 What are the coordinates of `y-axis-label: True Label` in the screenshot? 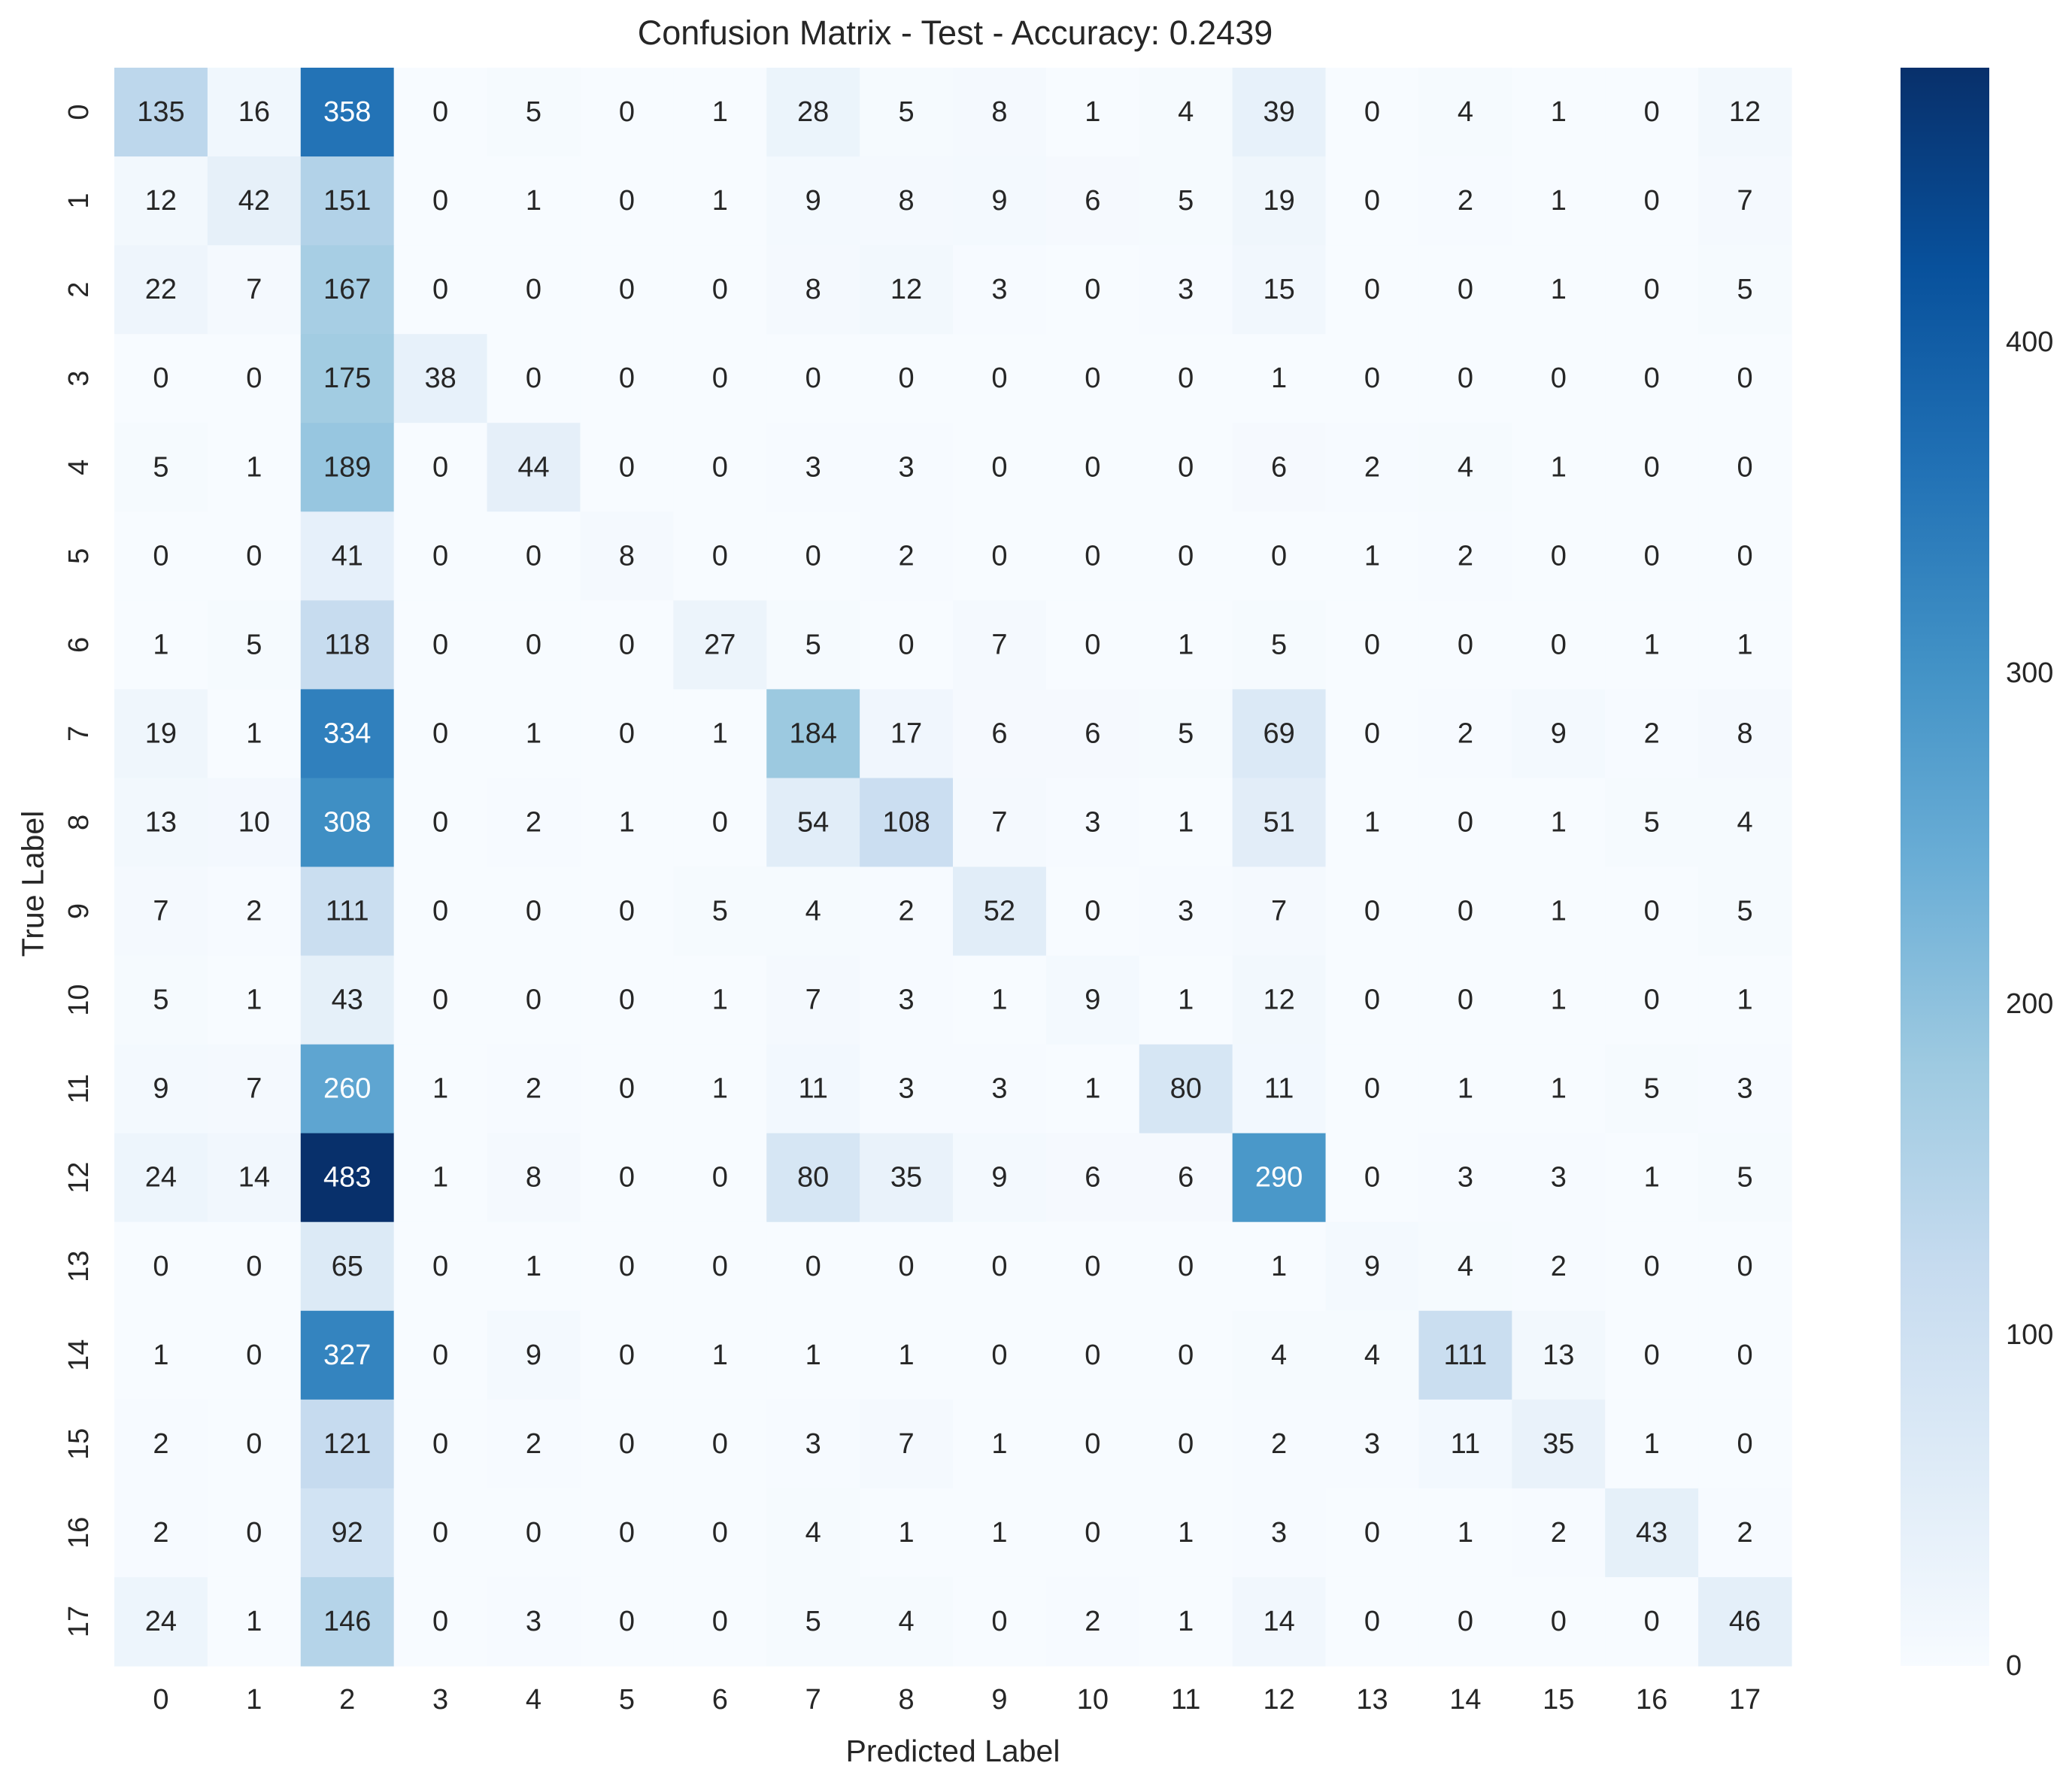 It's located at (32, 884).